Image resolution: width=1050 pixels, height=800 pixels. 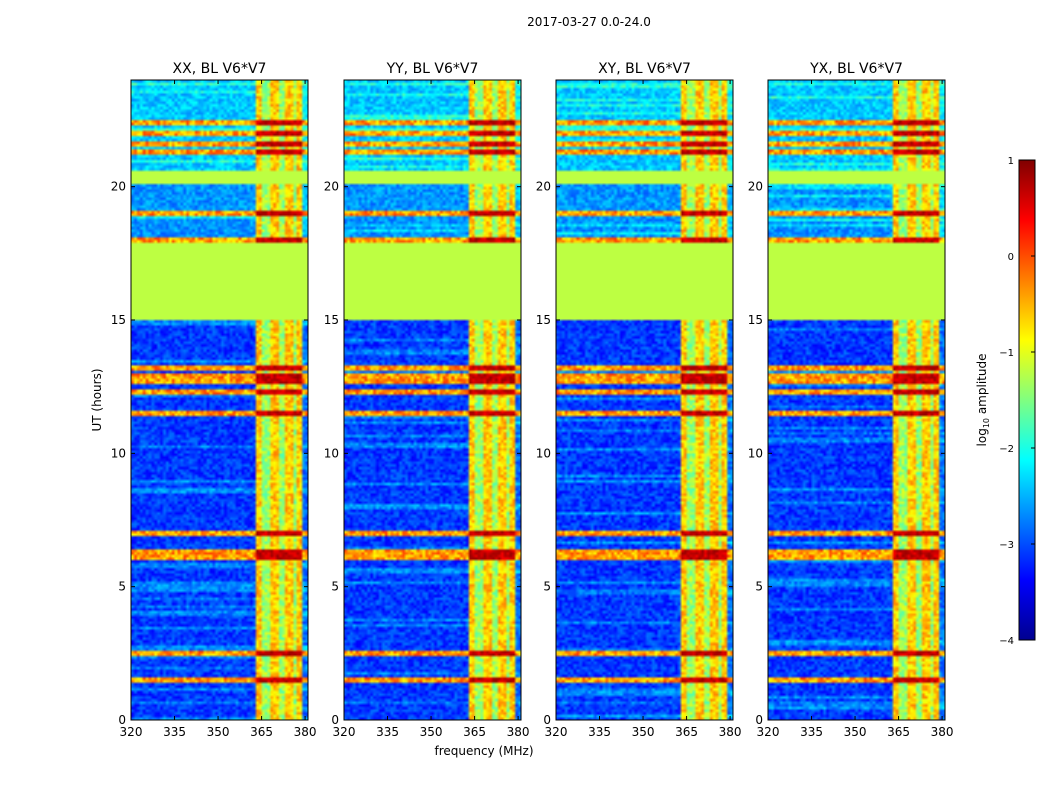 I want to click on heatmap-image-yy, so click(x=432, y=400).